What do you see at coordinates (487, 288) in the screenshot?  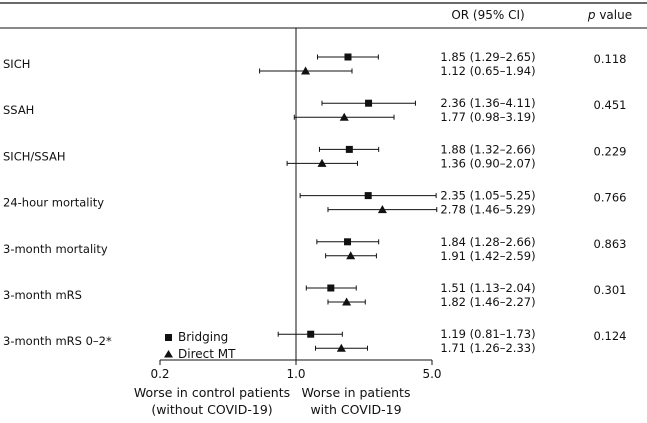 I see `bridging-or-ci-text: 1.51 (1.13–2.04)` at bounding box center [487, 288].